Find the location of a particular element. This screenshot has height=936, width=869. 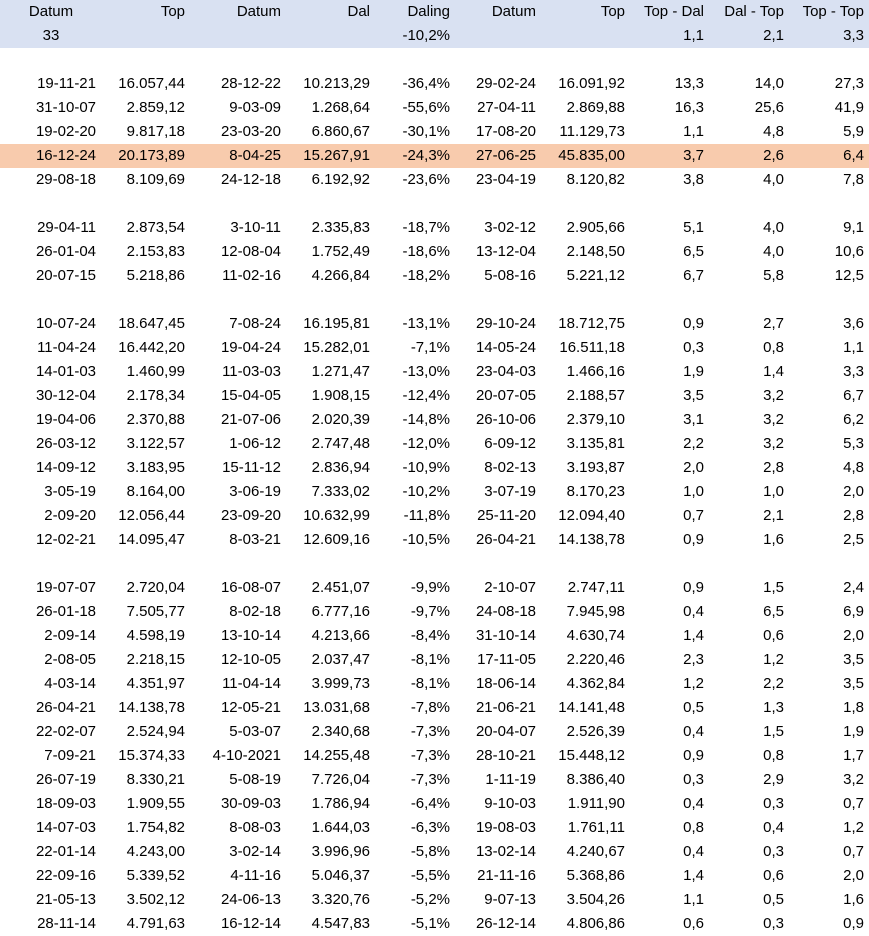

cell-datum-herstel: 26-10-06 is located at coordinates (505, 419).